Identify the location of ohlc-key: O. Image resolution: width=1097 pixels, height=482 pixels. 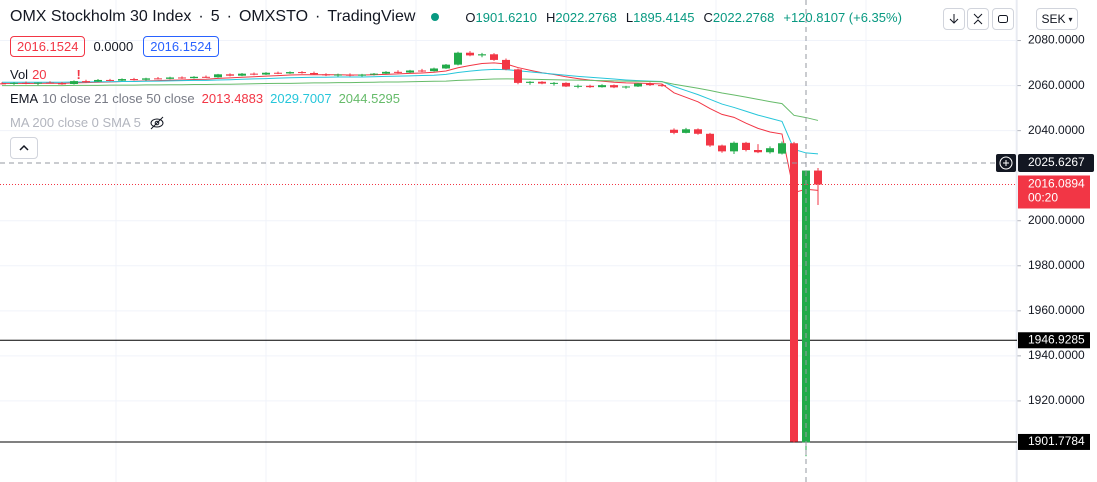
(470, 17).